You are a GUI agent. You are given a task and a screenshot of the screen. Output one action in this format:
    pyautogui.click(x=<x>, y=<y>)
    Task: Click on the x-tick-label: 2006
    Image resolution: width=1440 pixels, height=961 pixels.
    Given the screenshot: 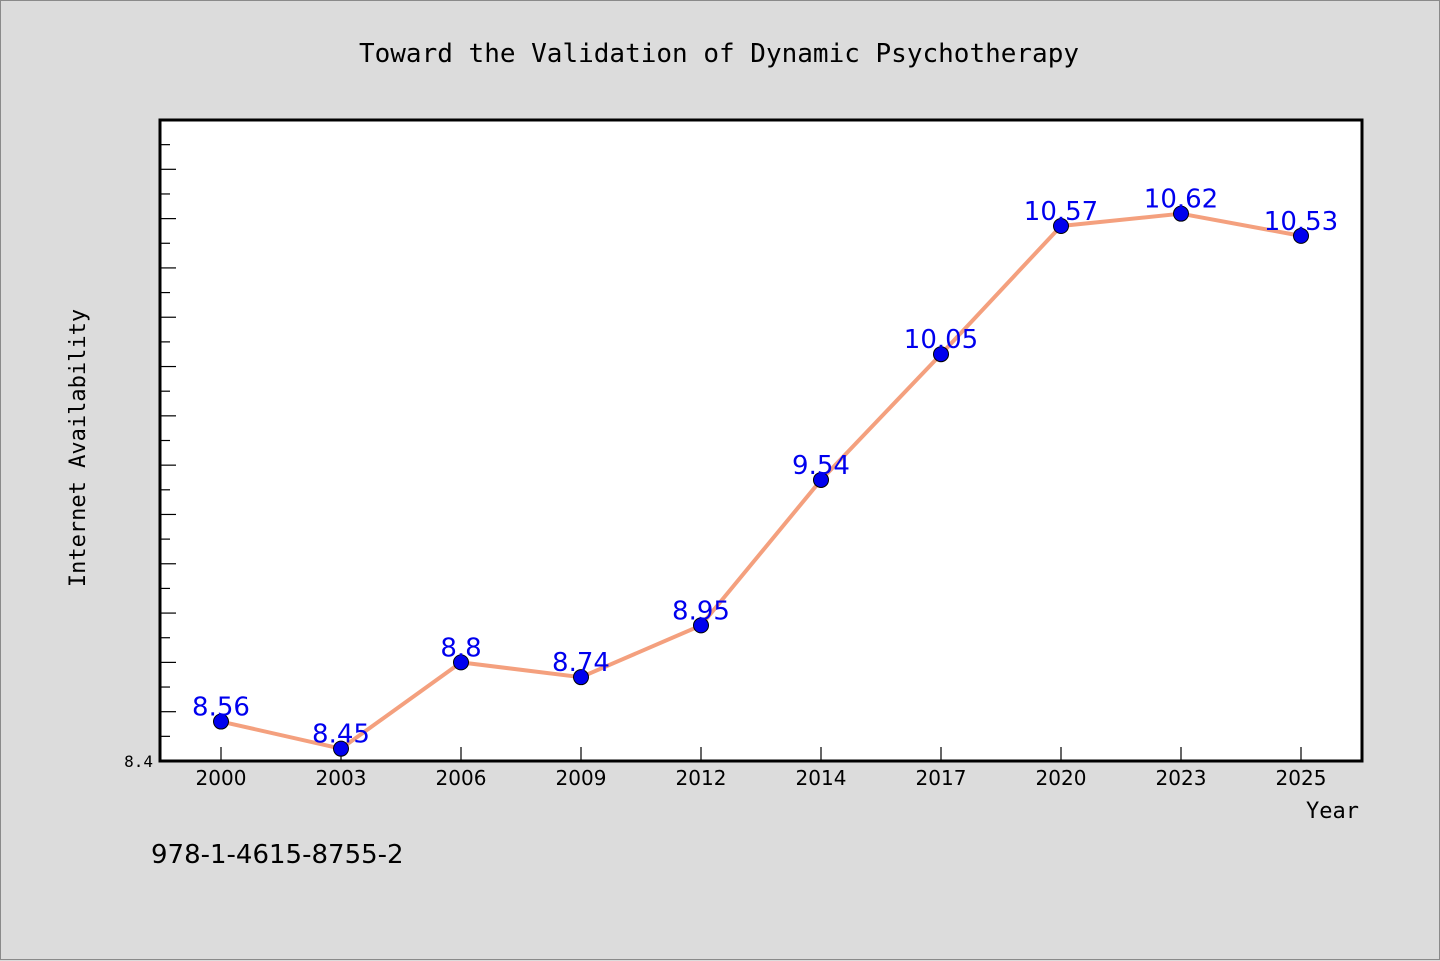 What is the action you would take?
    pyautogui.click(x=461, y=778)
    